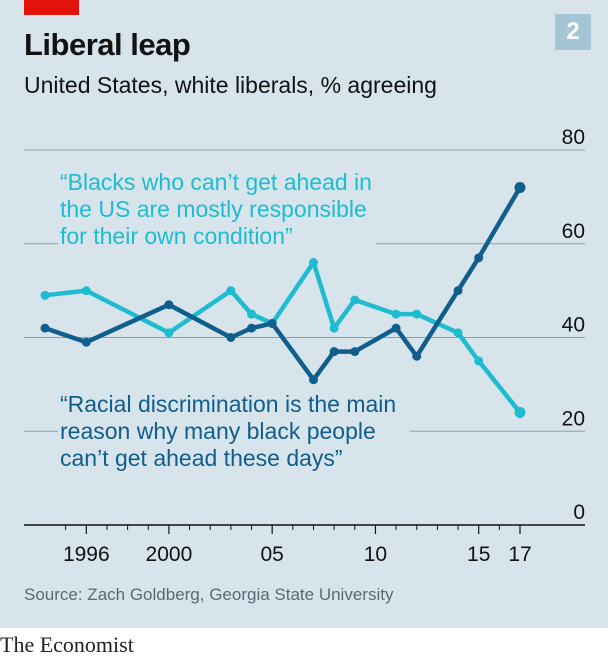 Image resolution: width=608 pixels, height=662 pixels. Describe the element at coordinates (86, 554) in the screenshot. I see `x-tick-label: 1996` at that location.